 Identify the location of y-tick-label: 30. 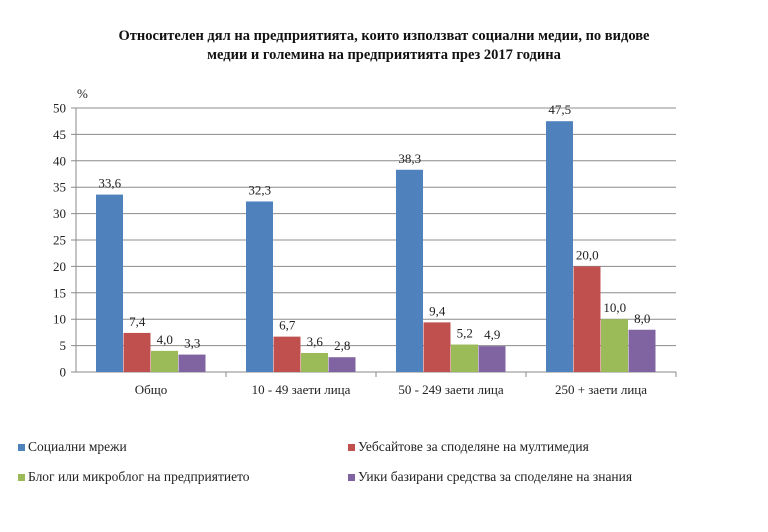
(59, 213).